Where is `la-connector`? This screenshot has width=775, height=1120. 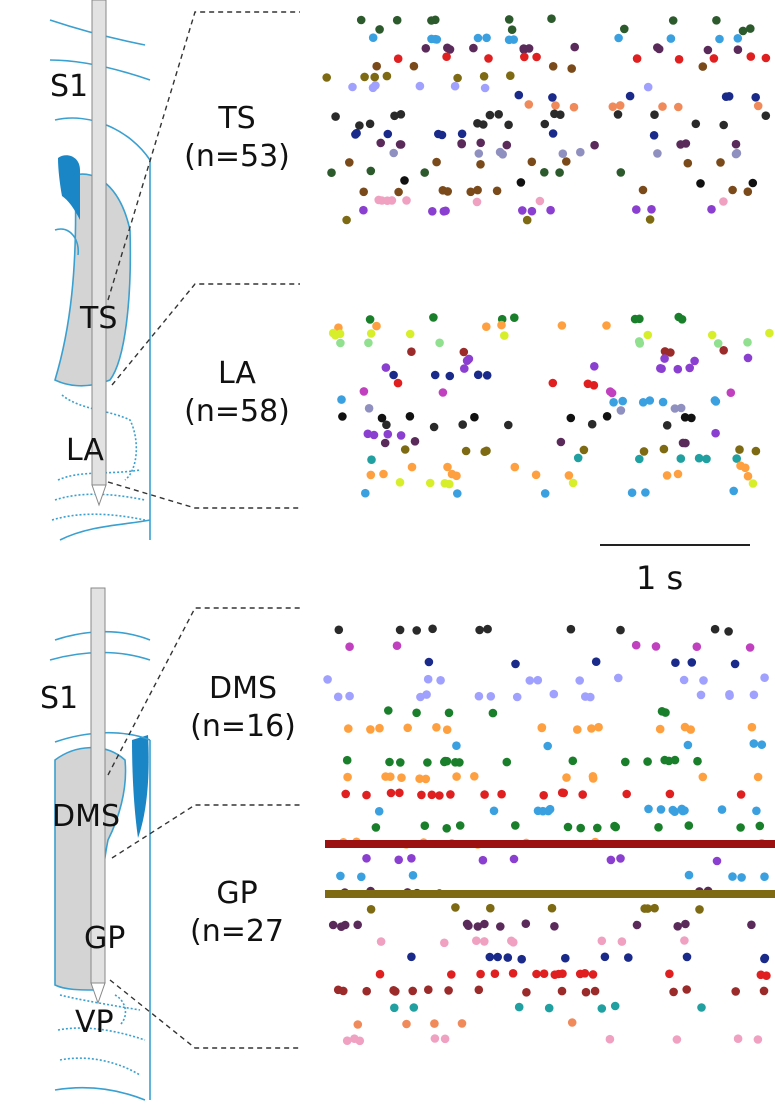
la-connector is located at coordinates (203, 495).